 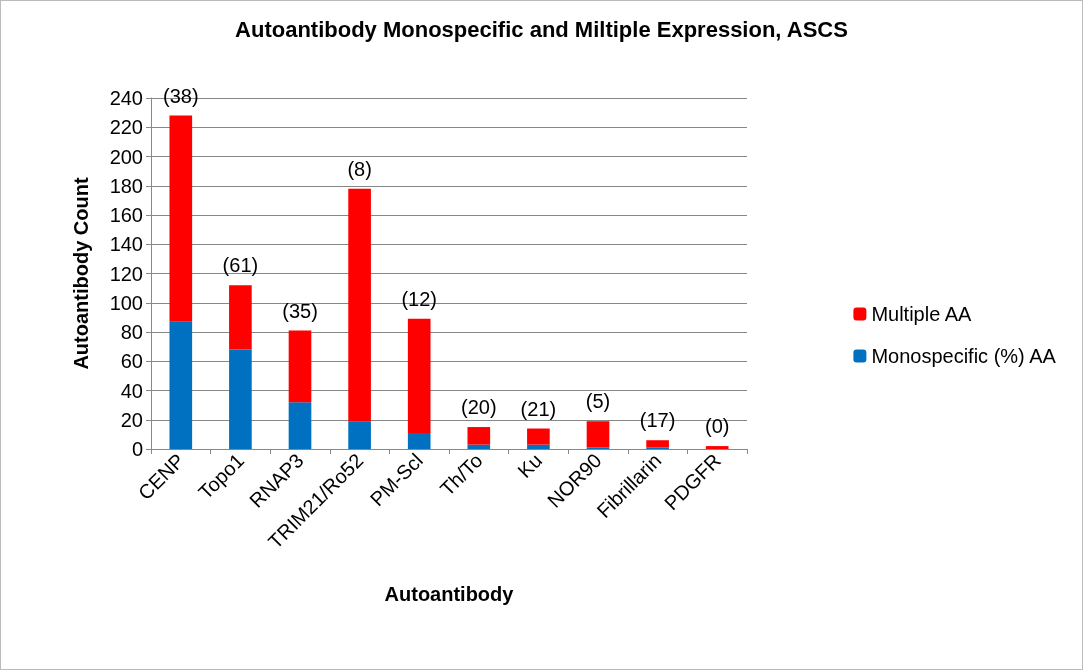 I want to click on y-tick-label: 220, so click(x=126, y=127).